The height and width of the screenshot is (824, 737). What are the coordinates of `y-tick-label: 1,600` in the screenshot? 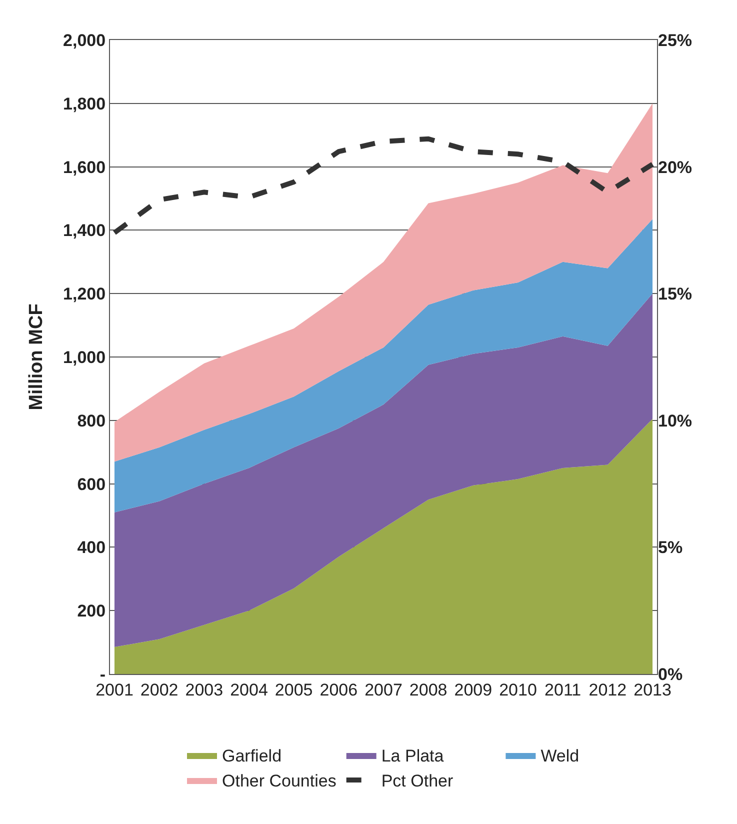 It's located at (84, 167).